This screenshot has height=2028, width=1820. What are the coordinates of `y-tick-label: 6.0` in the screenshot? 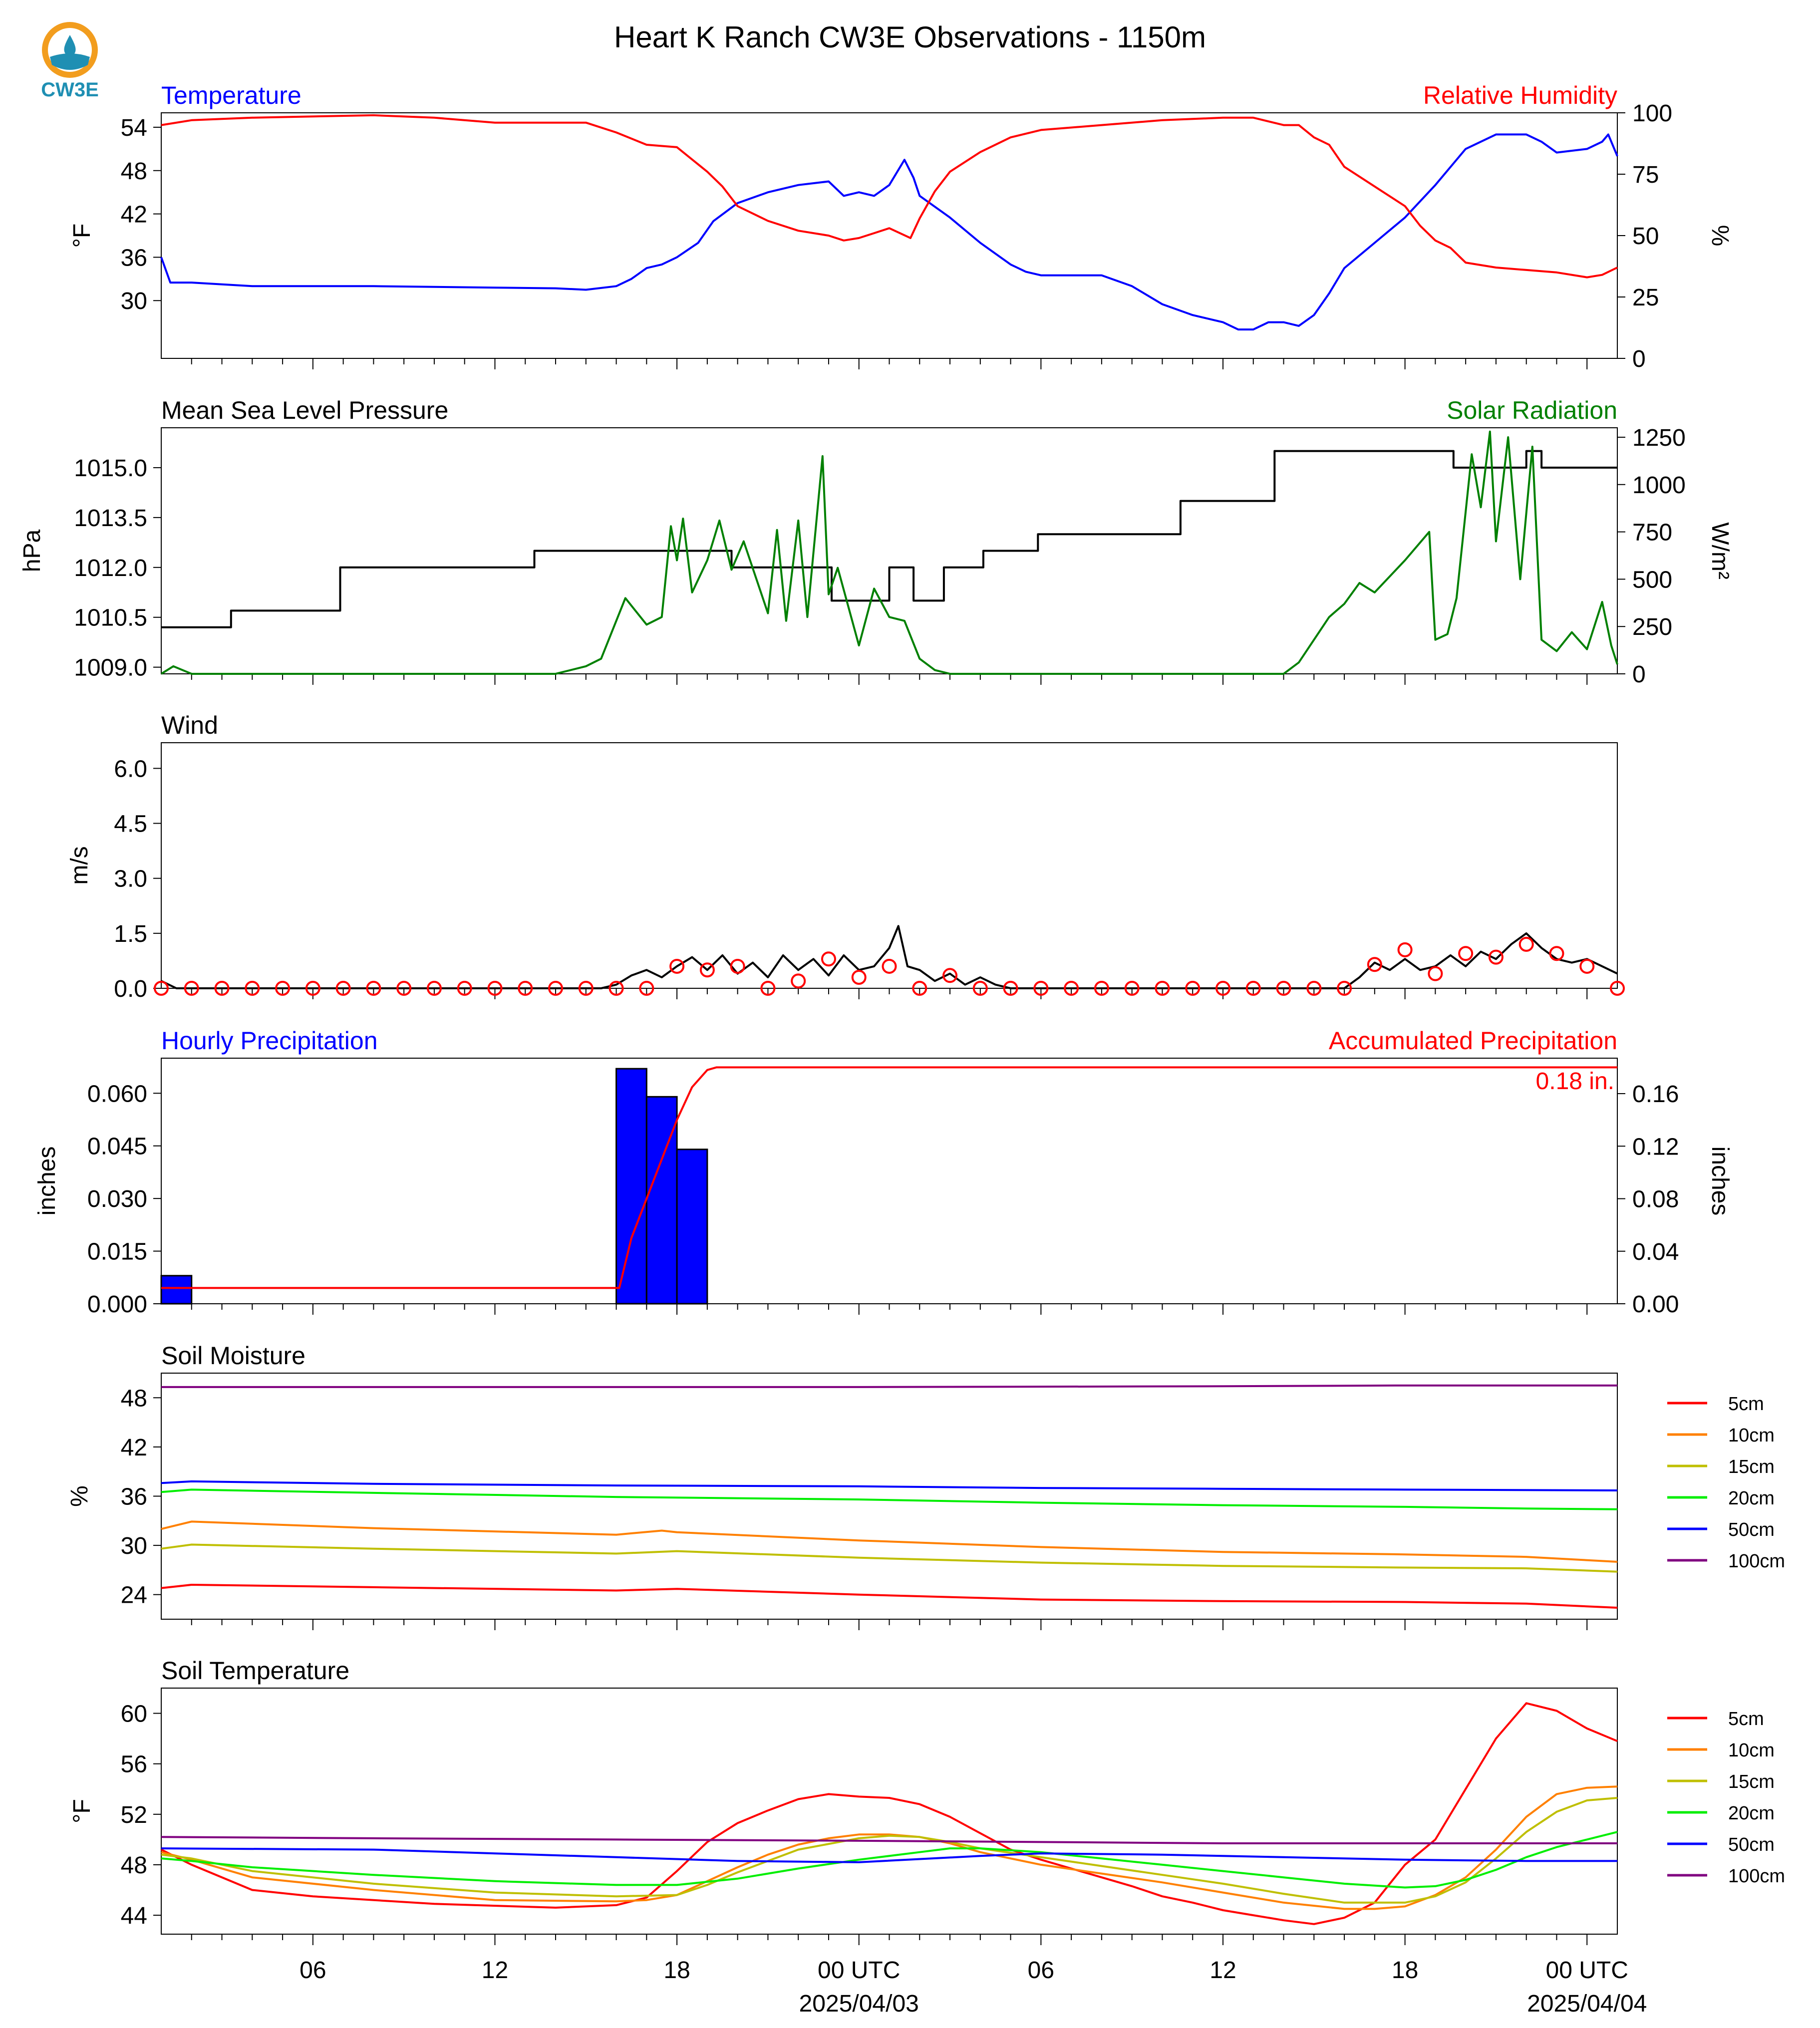 It's located at (130, 769).